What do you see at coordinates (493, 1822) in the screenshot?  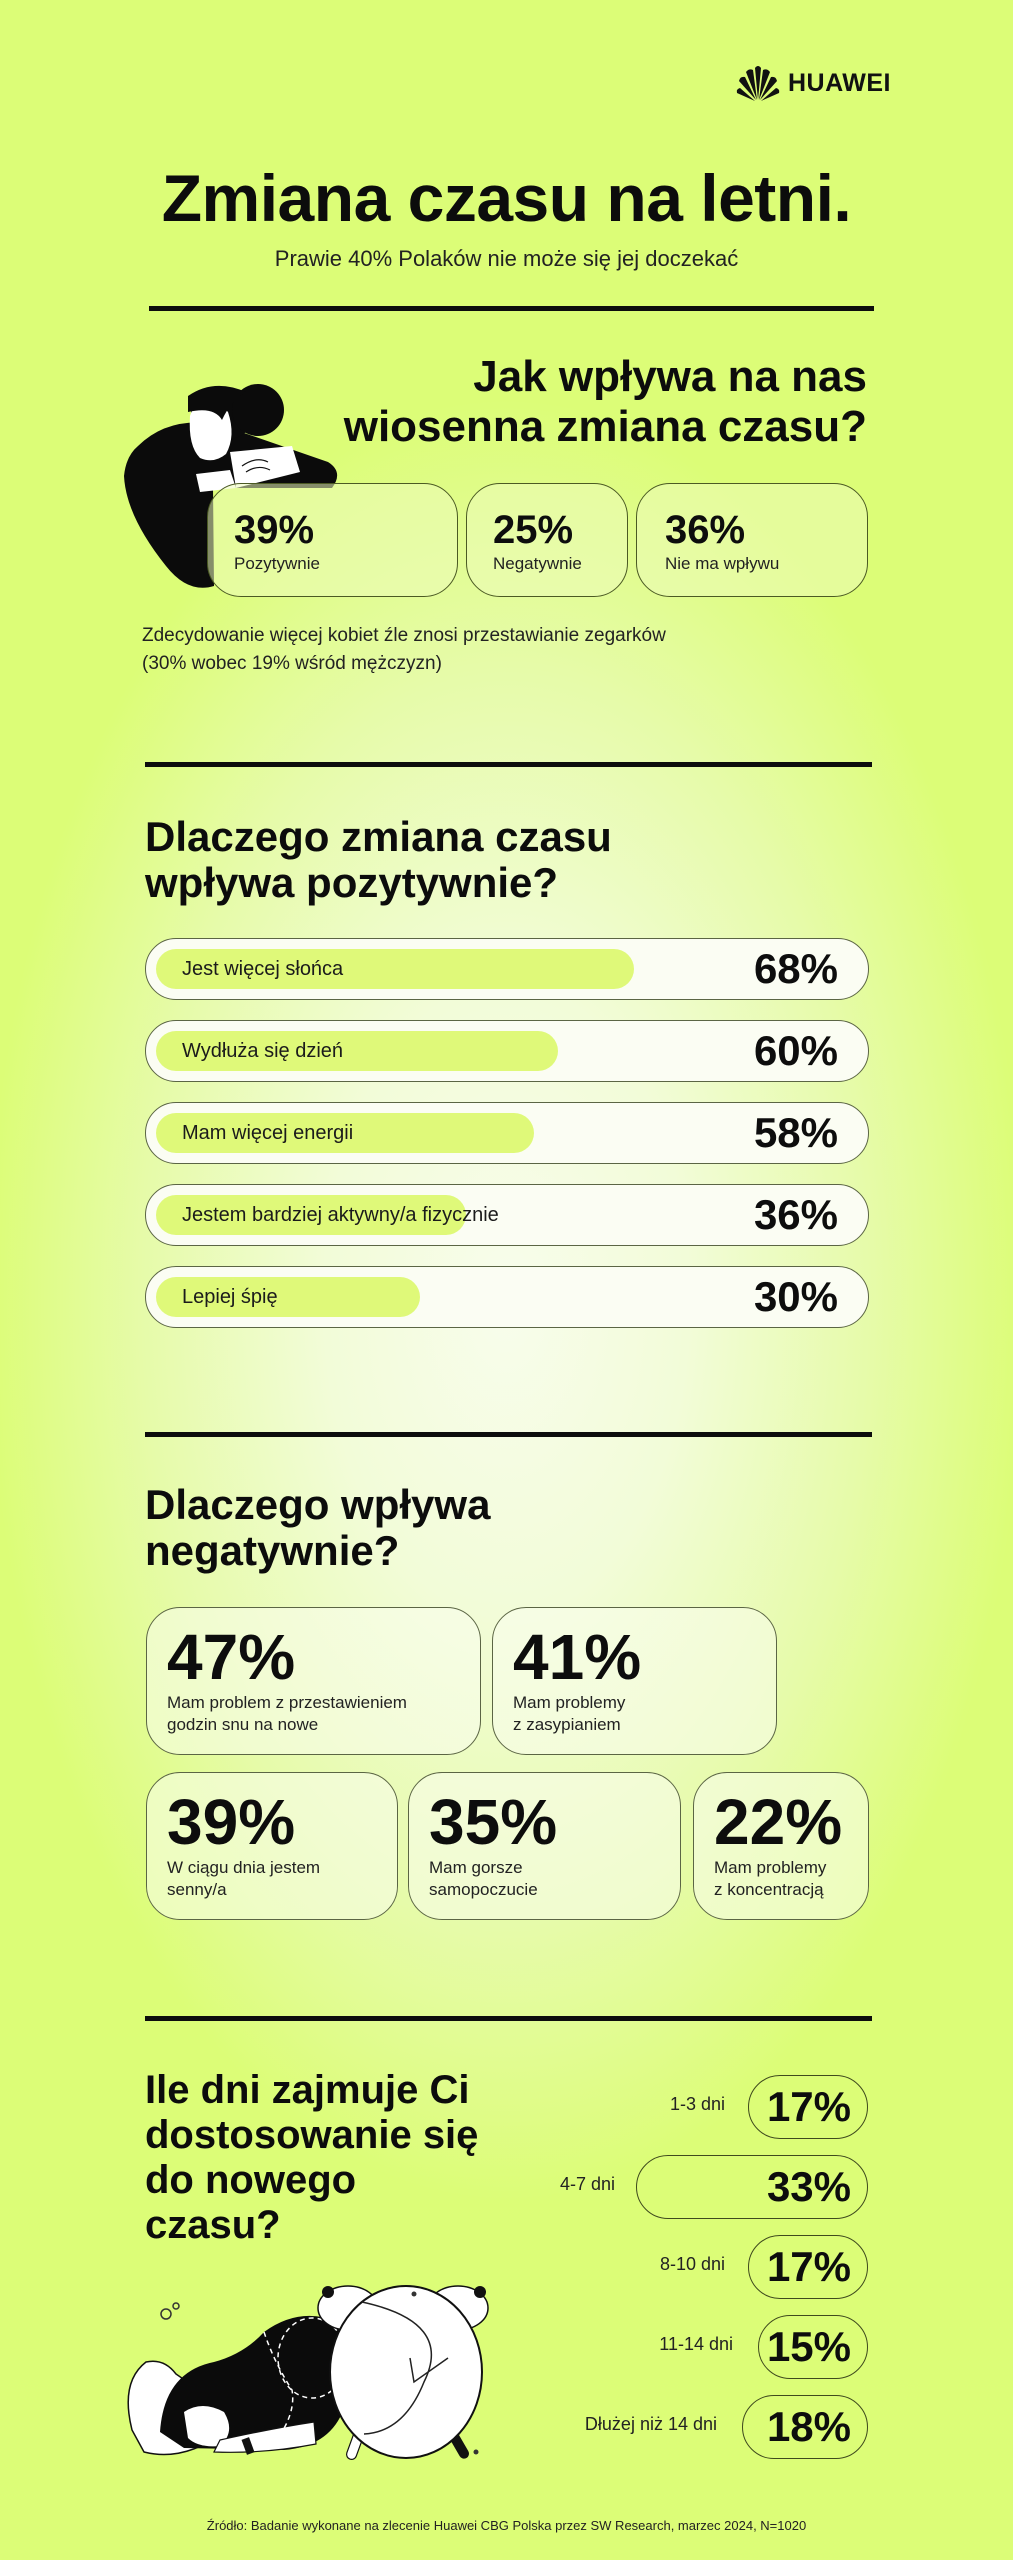 I see `negative-value: 35%` at bounding box center [493, 1822].